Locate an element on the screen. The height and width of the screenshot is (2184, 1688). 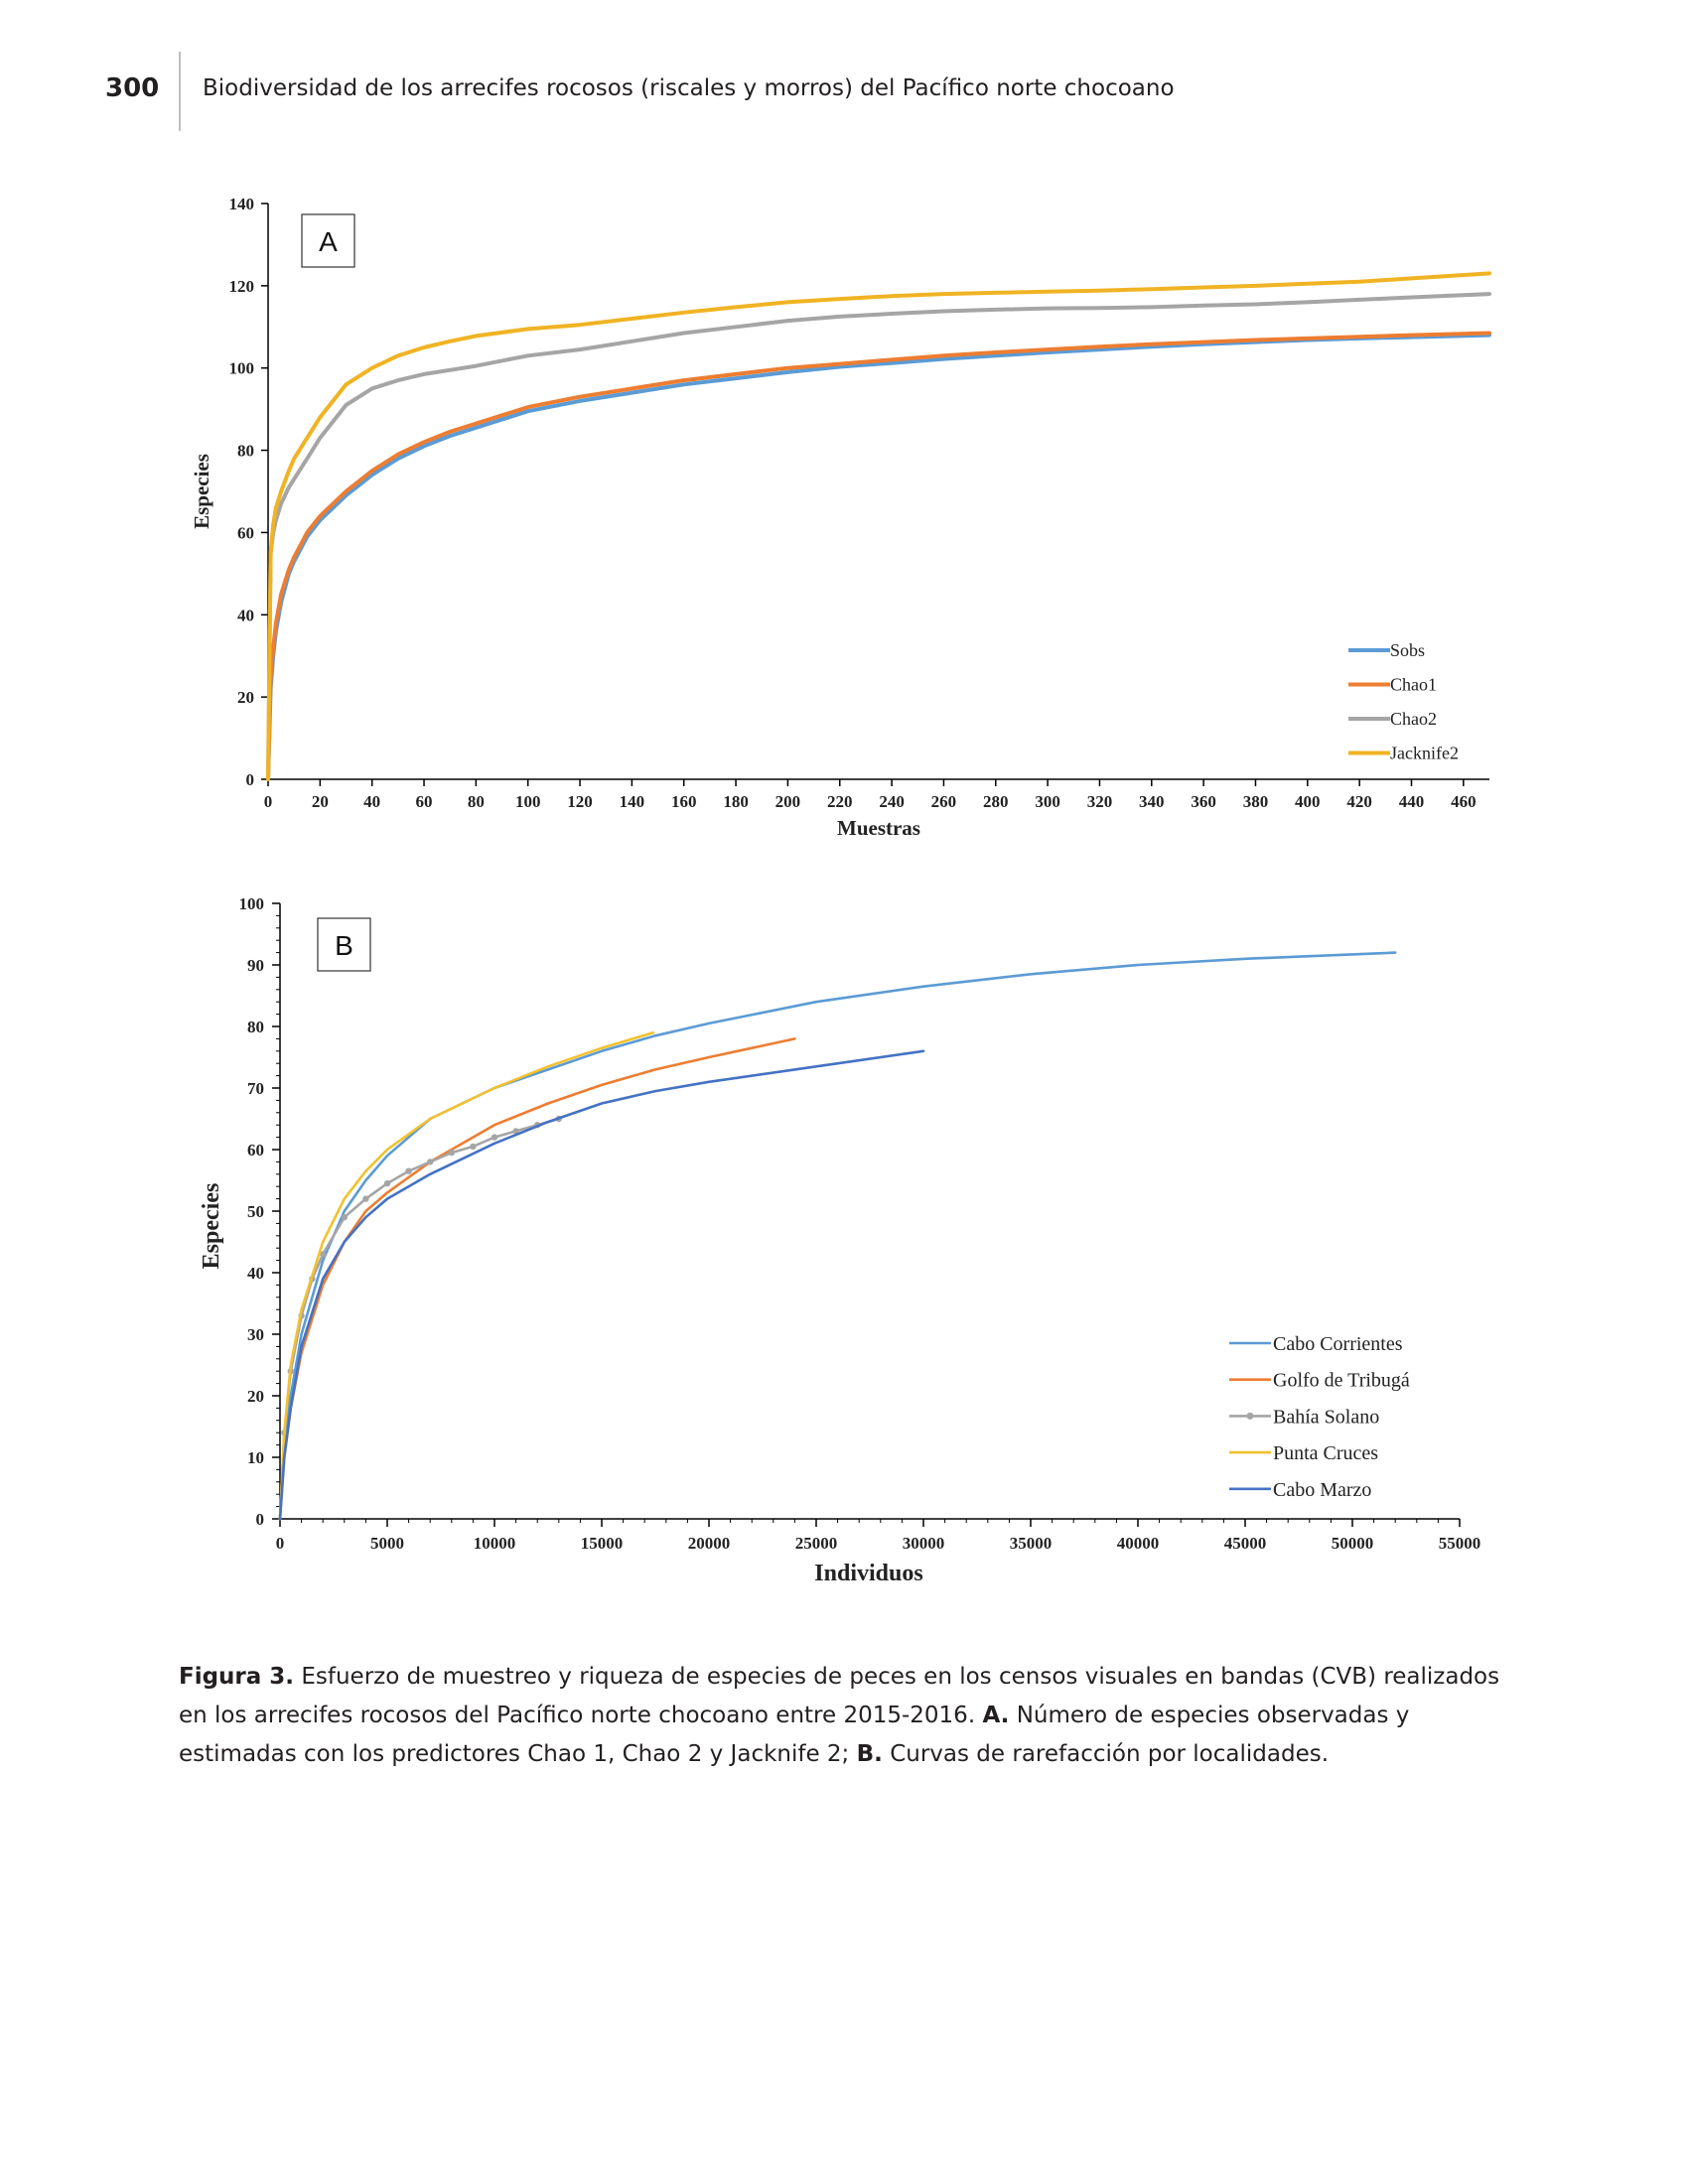
chart-a-panel-letter: A is located at coordinates (328, 241).